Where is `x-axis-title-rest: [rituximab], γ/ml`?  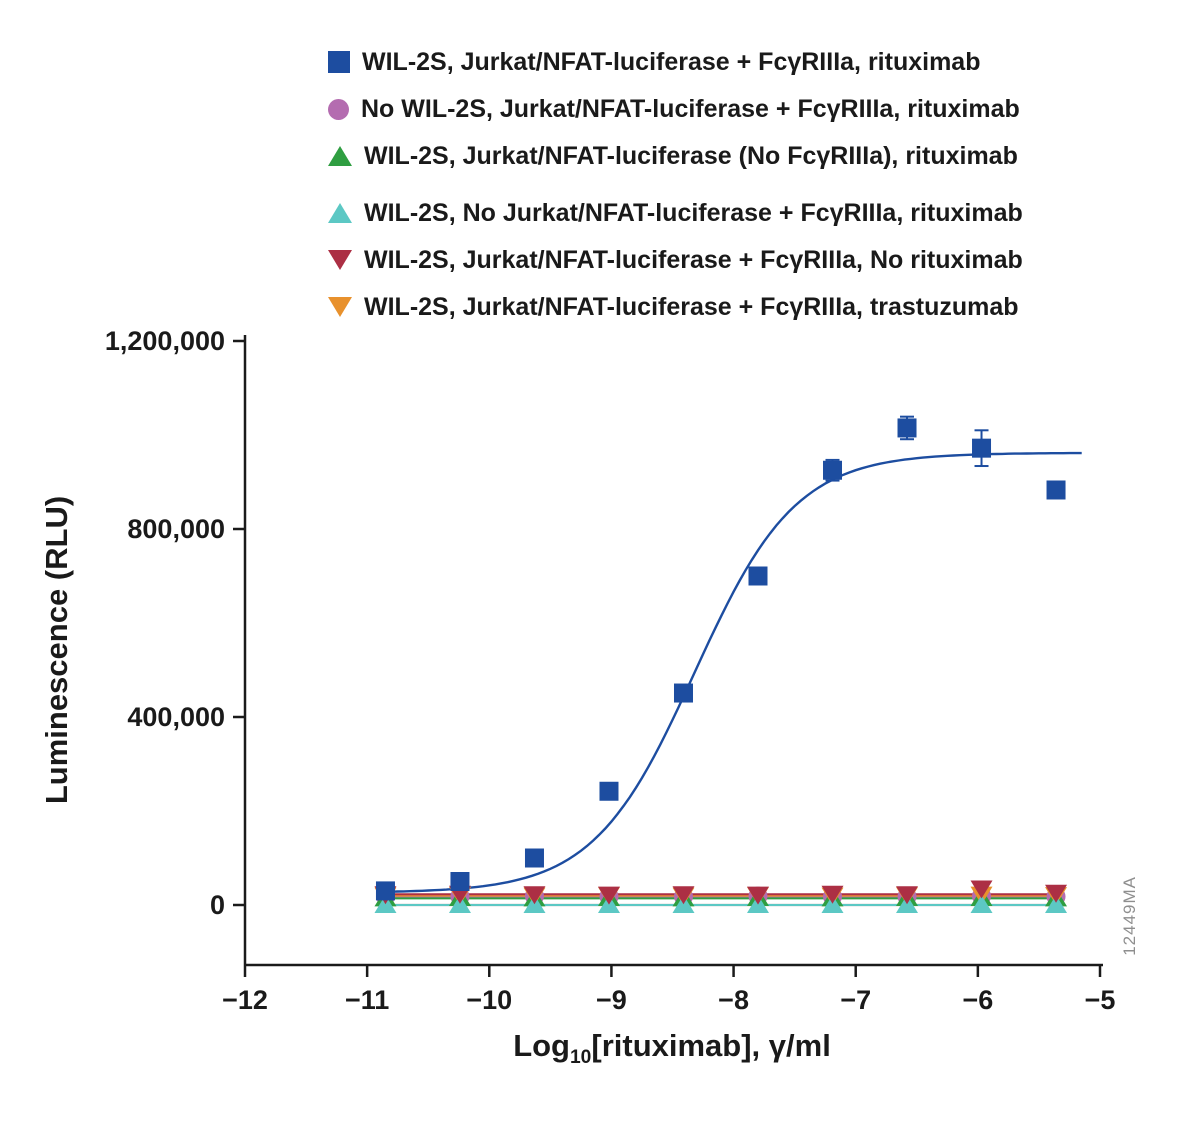
x-axis-title-rest: [rituximab], γ/ml is located at coordinates (711, 1045).